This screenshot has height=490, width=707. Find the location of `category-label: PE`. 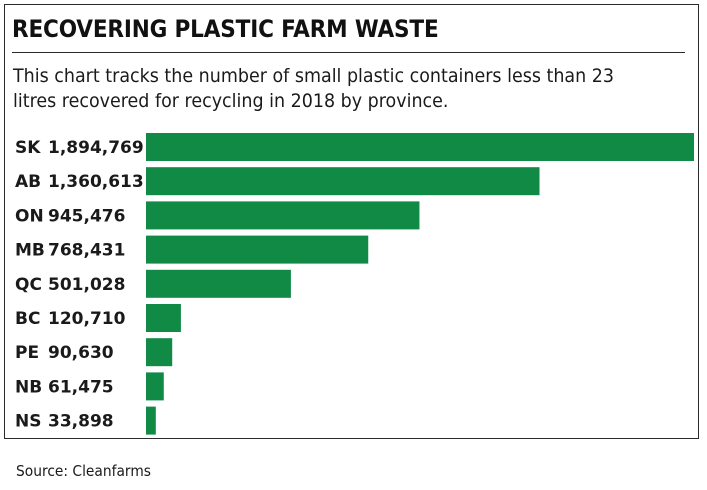

category-label: PE is located at coordinates (27, 353).